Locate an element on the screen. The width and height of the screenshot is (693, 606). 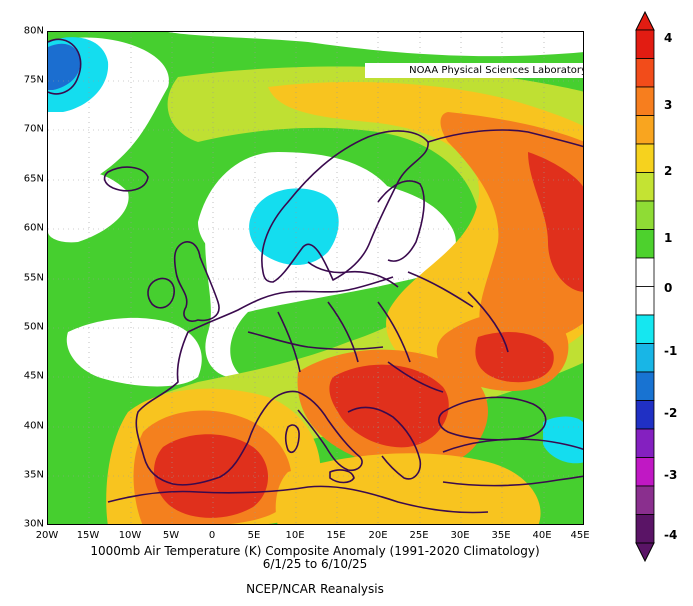
lon-label: 35E is located at coordinates (501, 535).